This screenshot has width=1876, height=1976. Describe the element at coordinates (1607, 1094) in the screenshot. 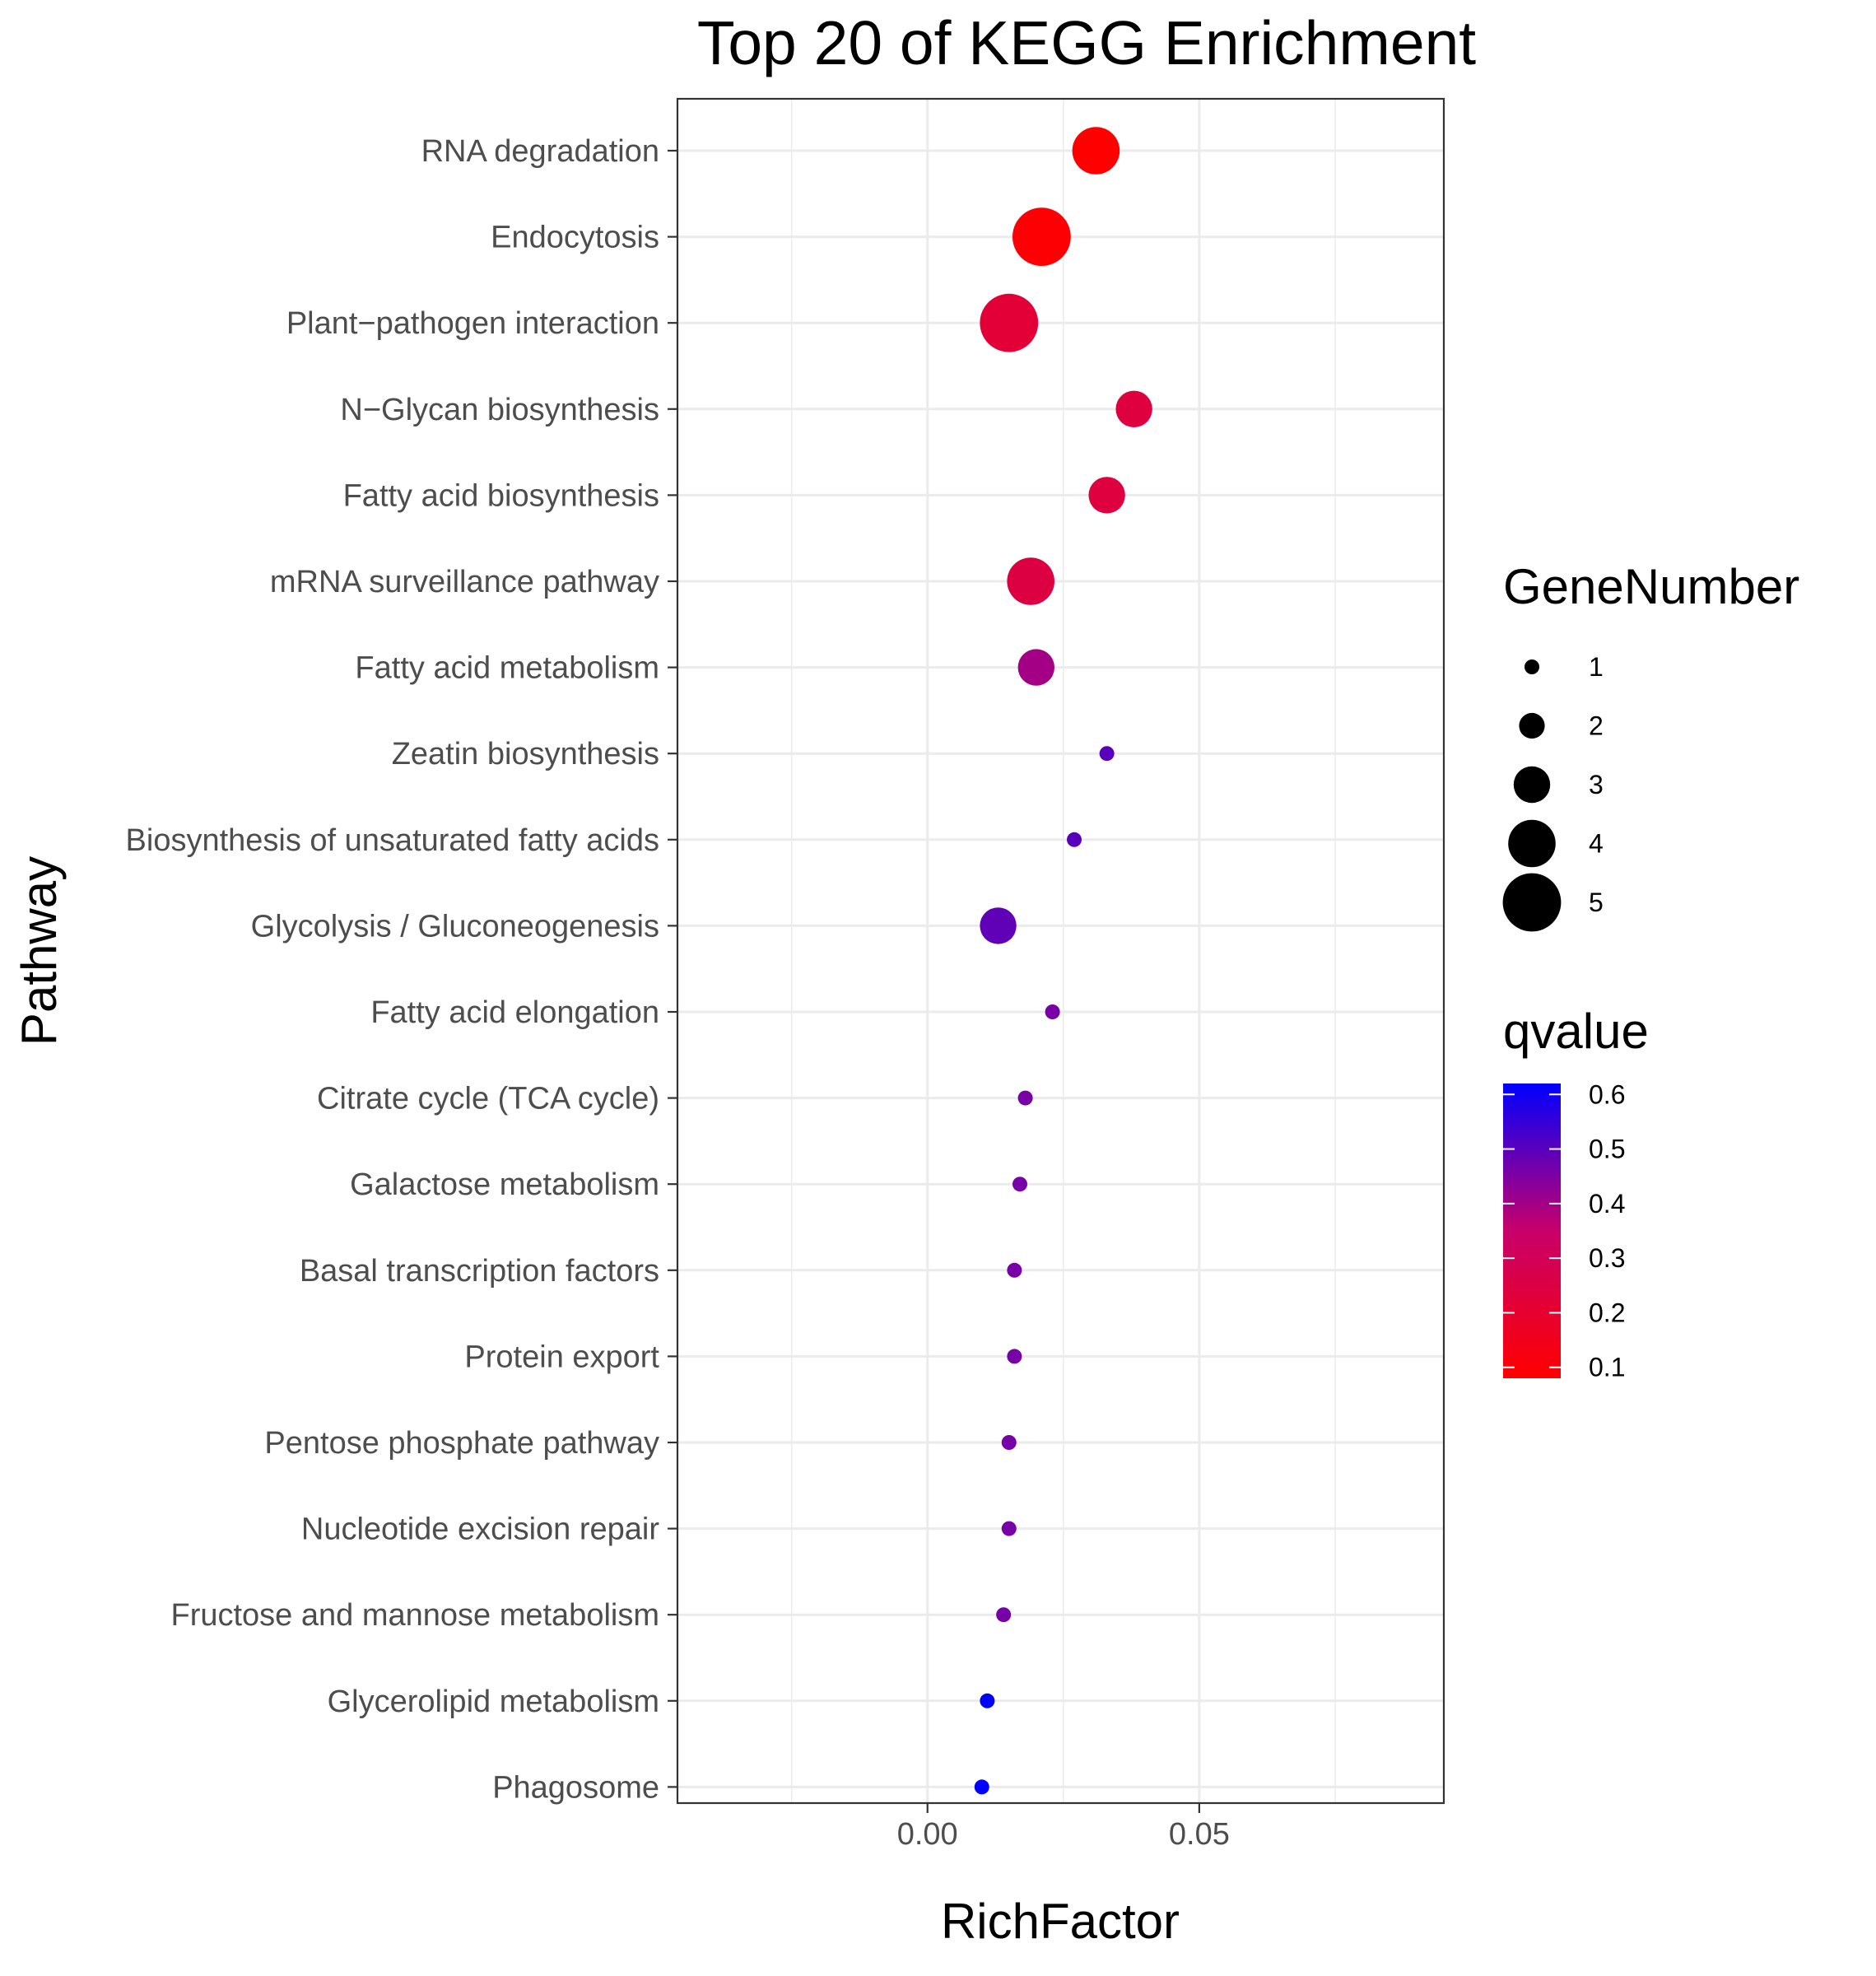

I see `colorbar-label: 0.6` at that location.